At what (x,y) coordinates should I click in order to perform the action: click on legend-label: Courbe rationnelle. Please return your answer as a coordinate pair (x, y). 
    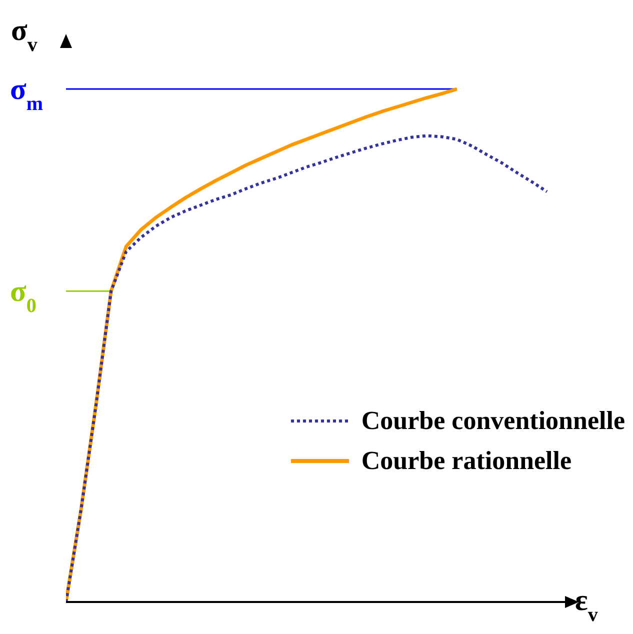
    Looking at the image, I should click on (466, 461).